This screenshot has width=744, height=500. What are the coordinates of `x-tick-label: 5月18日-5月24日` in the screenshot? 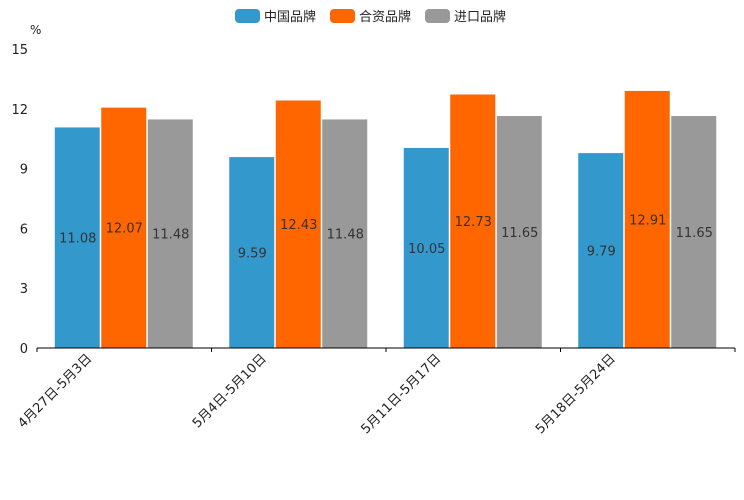 It's located at (576, 394).